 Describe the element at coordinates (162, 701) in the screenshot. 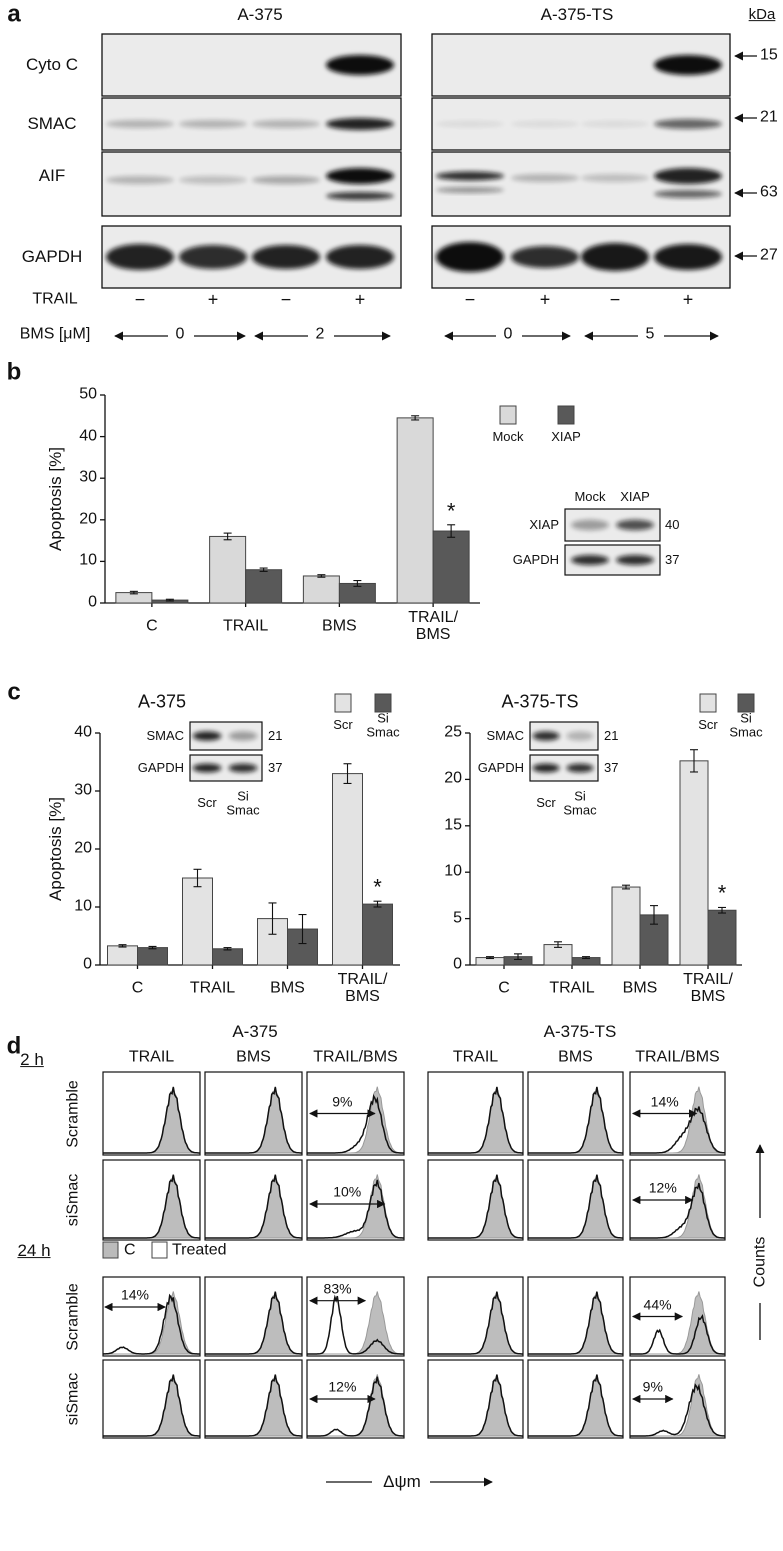

I see `chart-title: A-375` at that location.